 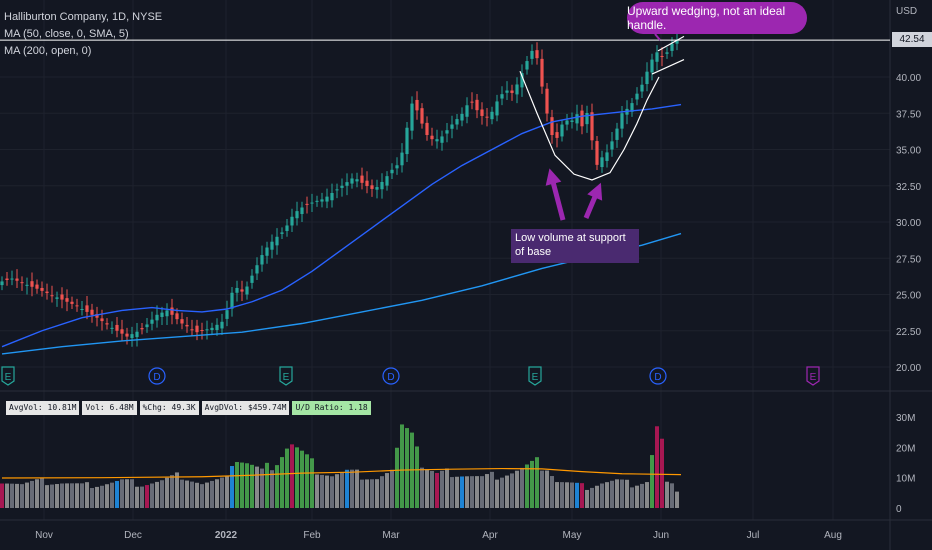 I want to click on earnings-marker, so click(x=535, y=376).